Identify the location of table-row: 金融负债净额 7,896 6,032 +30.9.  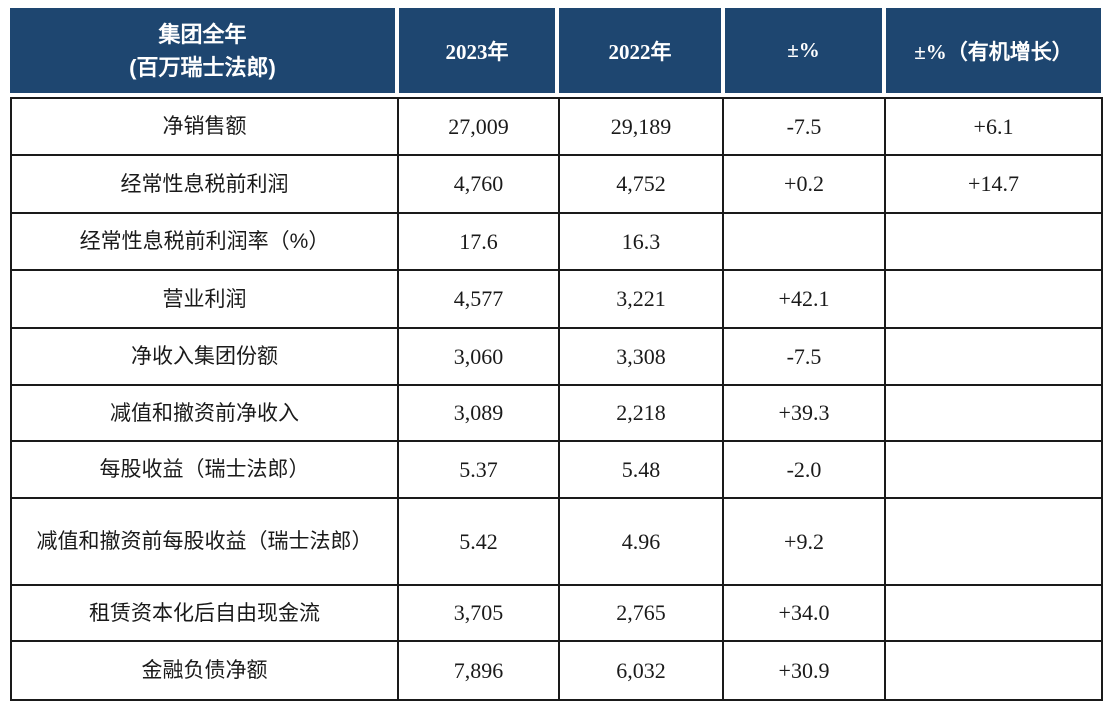
(556, 670).